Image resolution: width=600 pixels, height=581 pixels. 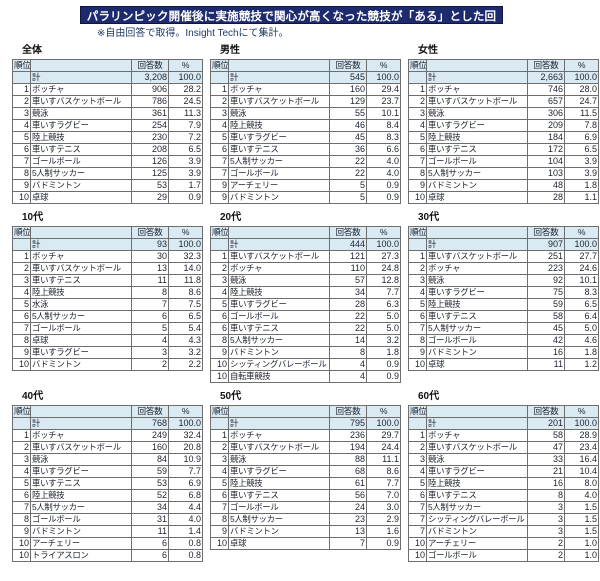 I want to click on count-cell: 160, so click(x=348, y=89).